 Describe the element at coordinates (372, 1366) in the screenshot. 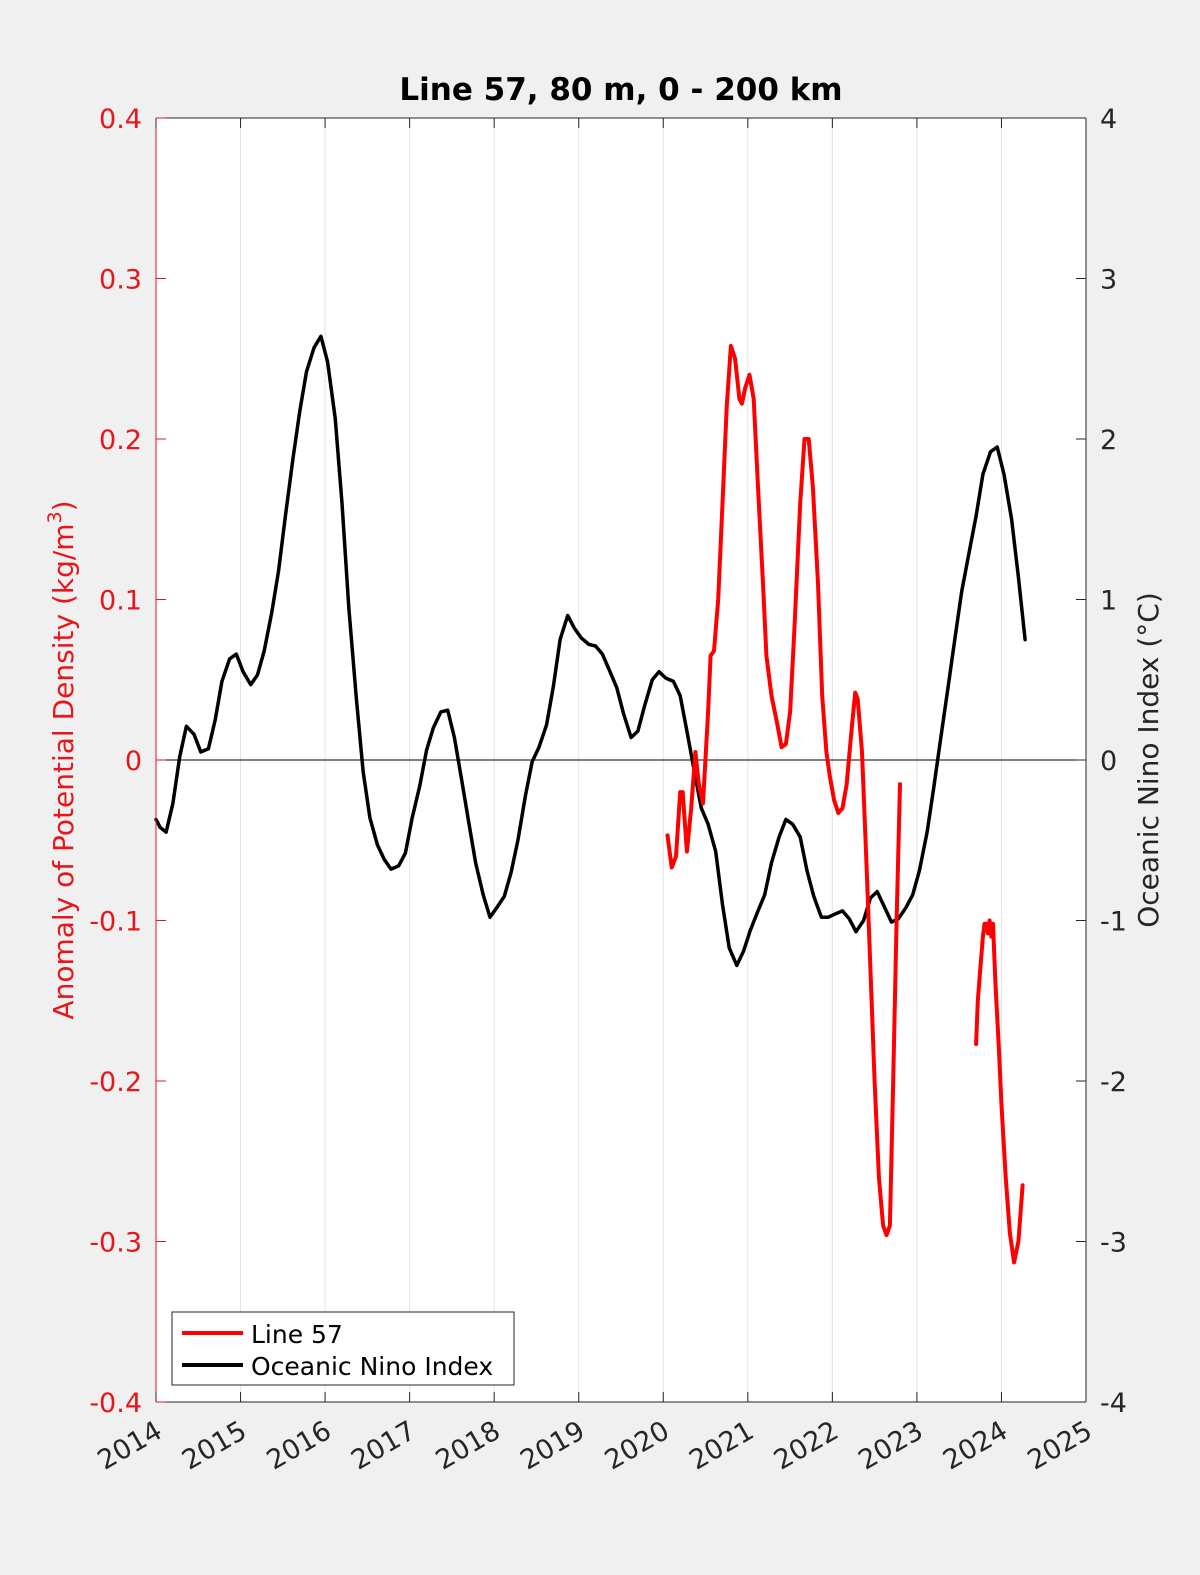

I see `legend-label-oni: Oceanic Nino Index` at that location.